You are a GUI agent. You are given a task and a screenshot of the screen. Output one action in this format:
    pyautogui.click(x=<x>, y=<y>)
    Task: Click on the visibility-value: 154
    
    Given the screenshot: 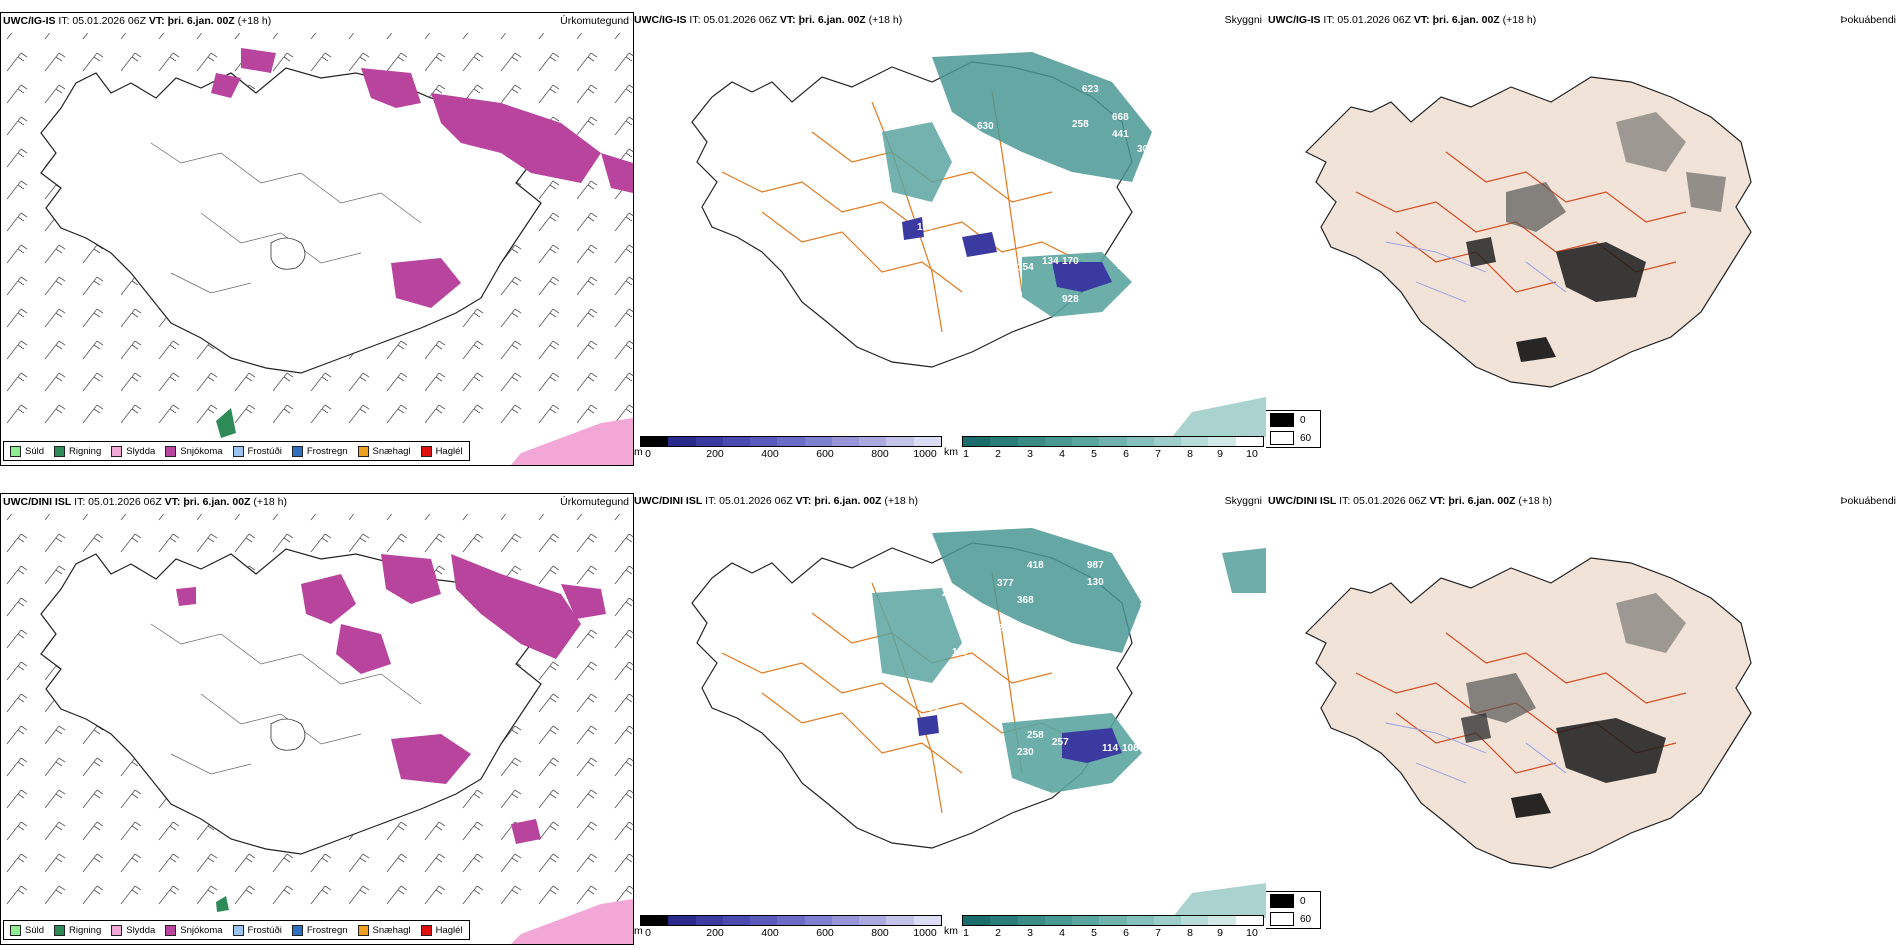 What is the action you would take?
    pyautogui.click(x=1025, y=267)
    